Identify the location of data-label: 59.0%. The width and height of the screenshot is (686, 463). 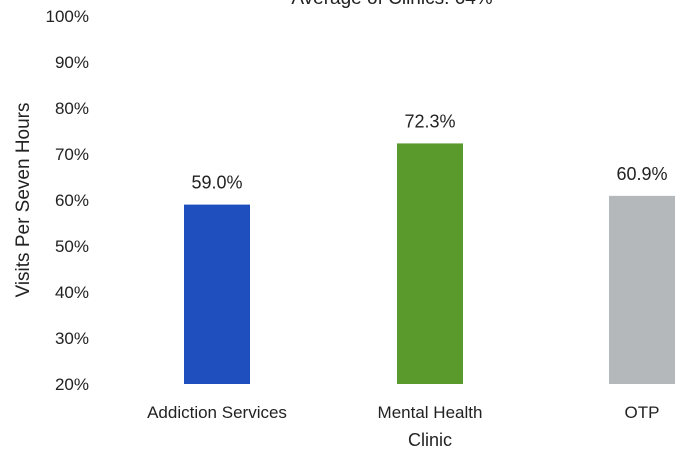
(216, 183).